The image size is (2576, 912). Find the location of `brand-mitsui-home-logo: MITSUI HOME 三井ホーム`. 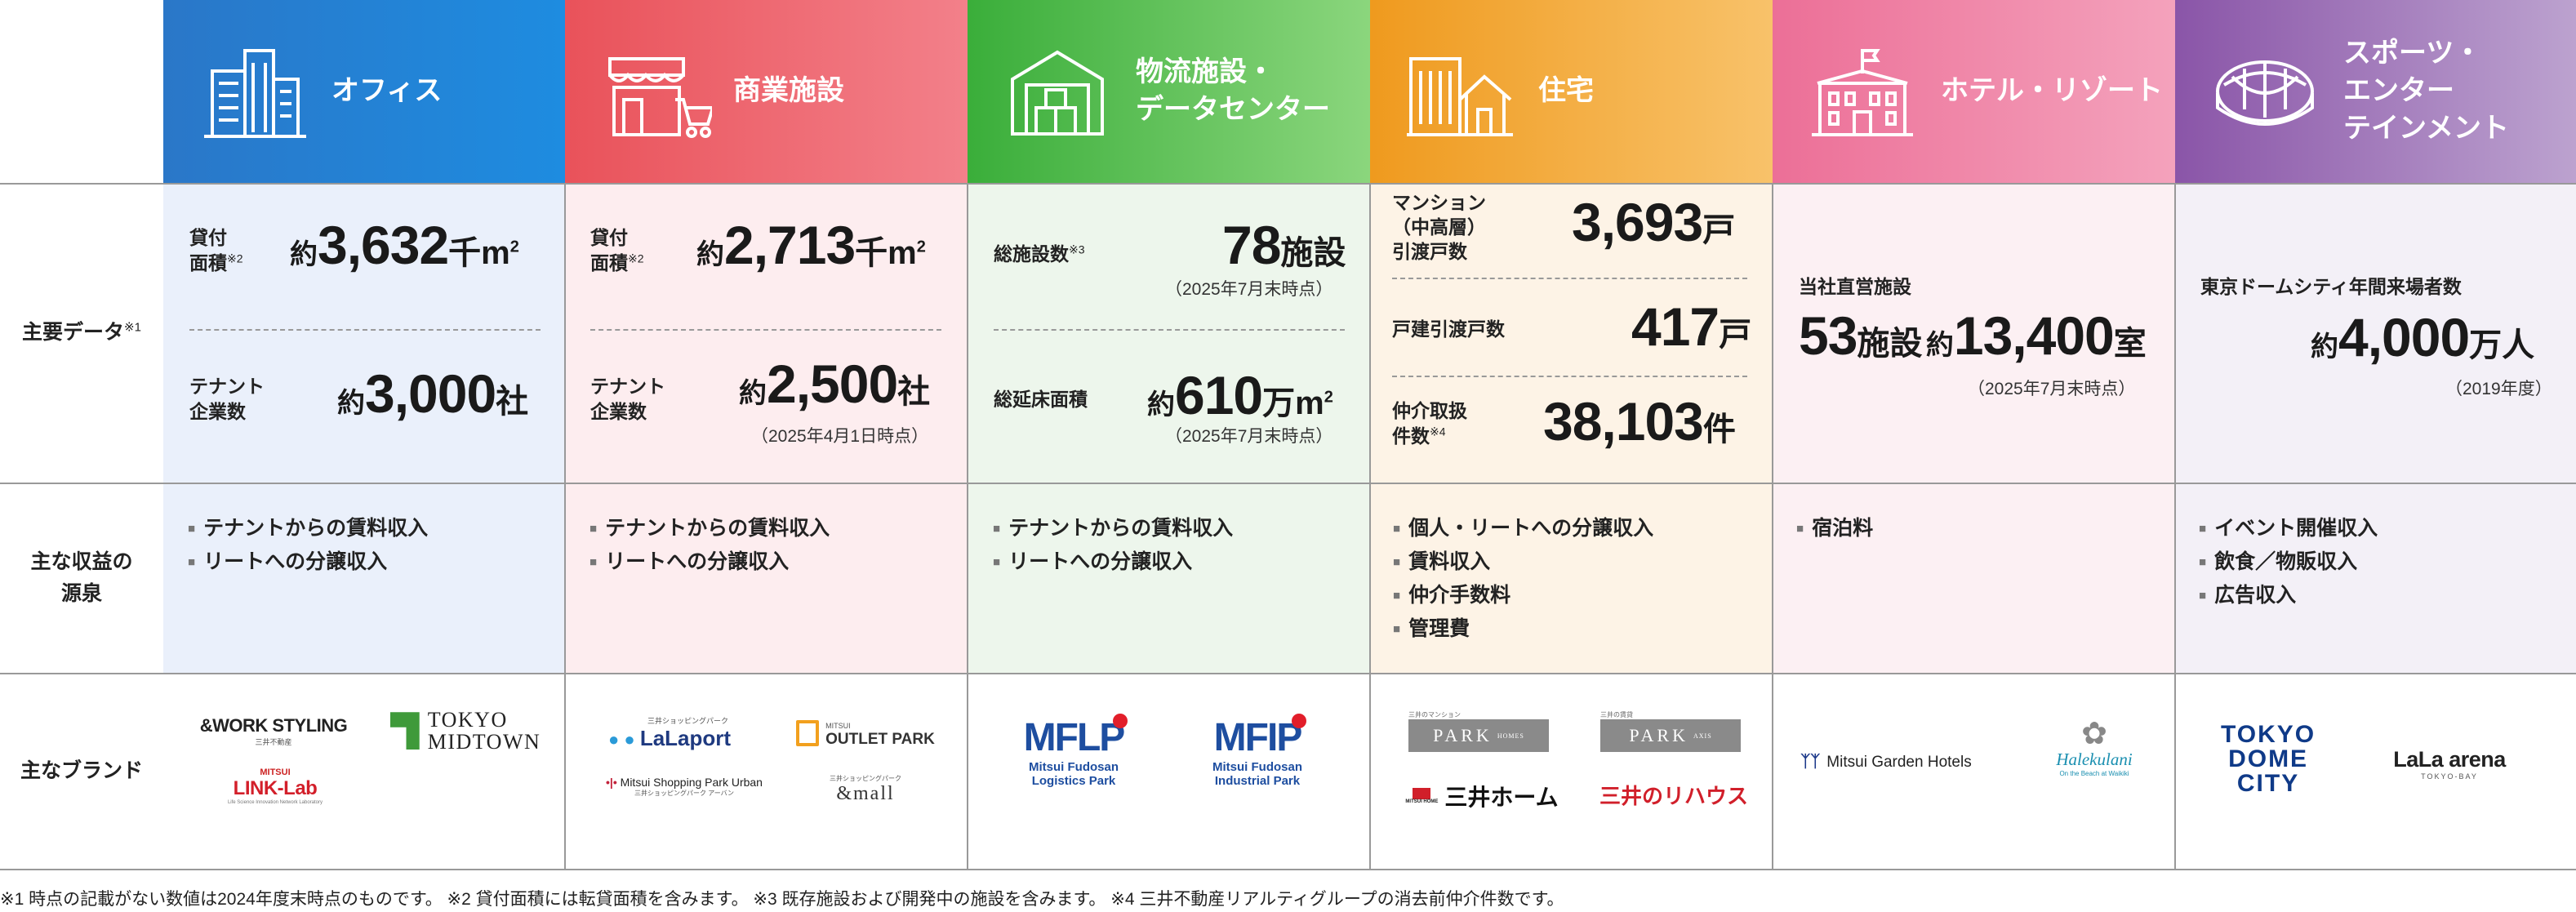

brand-mitsui-home-logo: MITSUI HOME 三井ホーム is located at coordinates (1482, 797).